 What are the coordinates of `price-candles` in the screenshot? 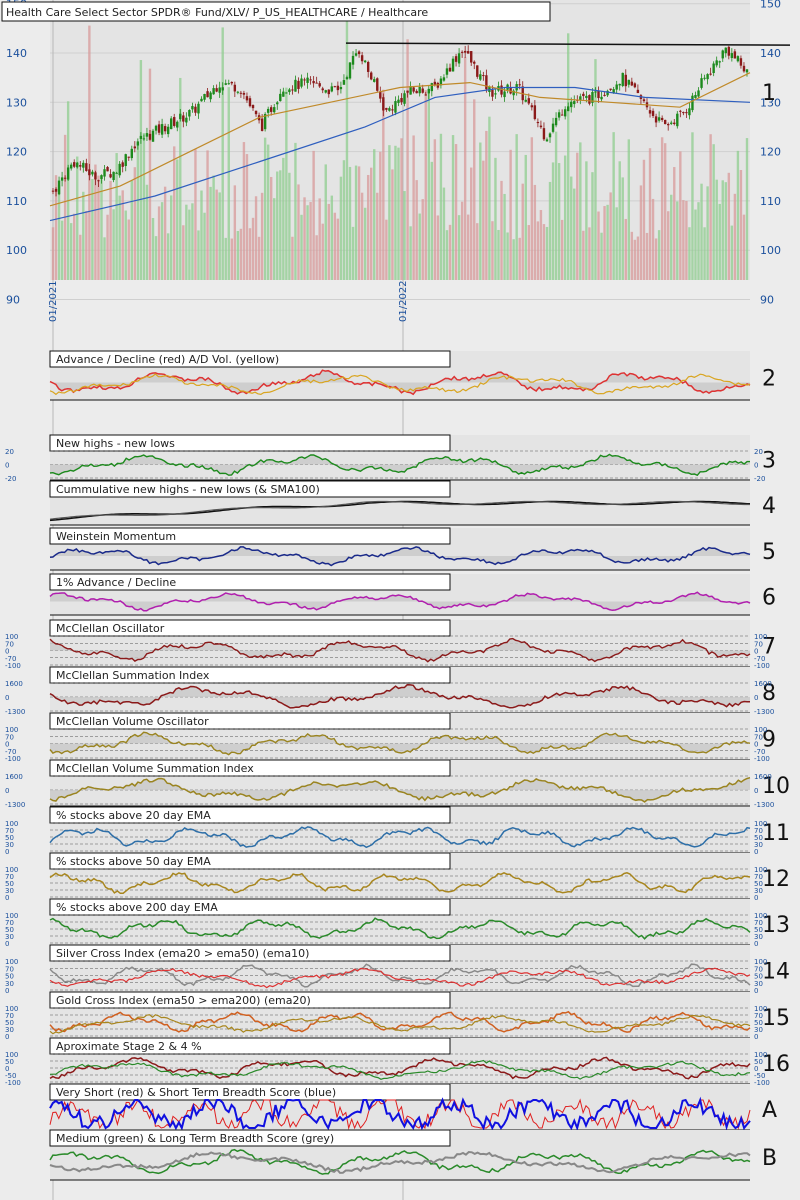 It's located at (400, 121).